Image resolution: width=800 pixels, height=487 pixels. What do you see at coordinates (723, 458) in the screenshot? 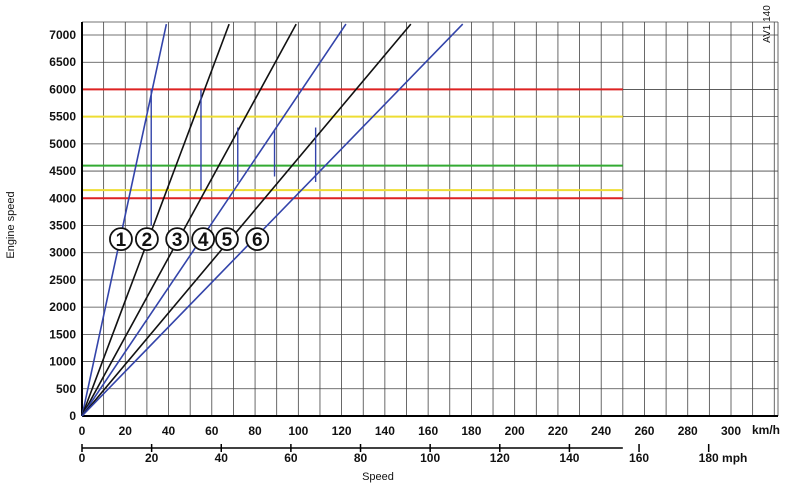
I see `x2-tick-label: 180 mph` at bounding box center [723, 458].